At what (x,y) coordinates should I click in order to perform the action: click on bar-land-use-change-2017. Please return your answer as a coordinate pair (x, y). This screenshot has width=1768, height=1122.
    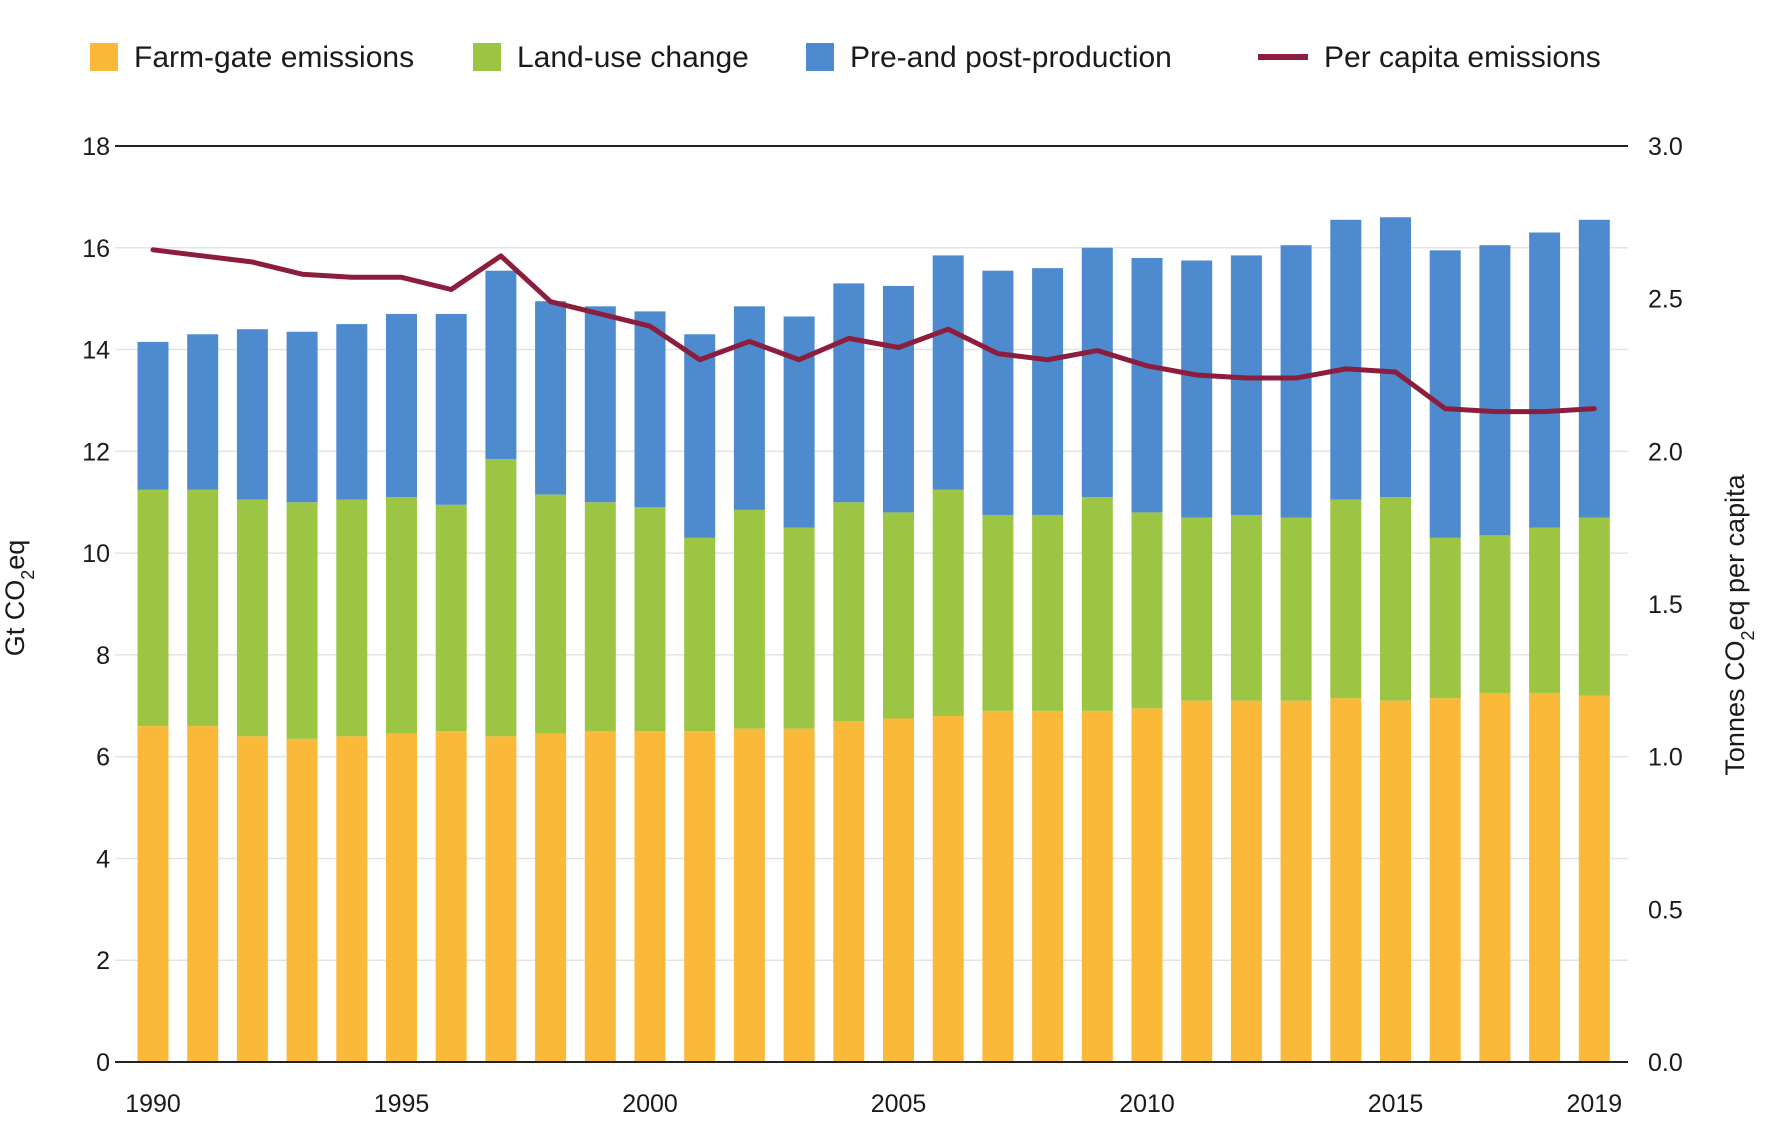
    Looking at the image, I should click on (1495, 614).